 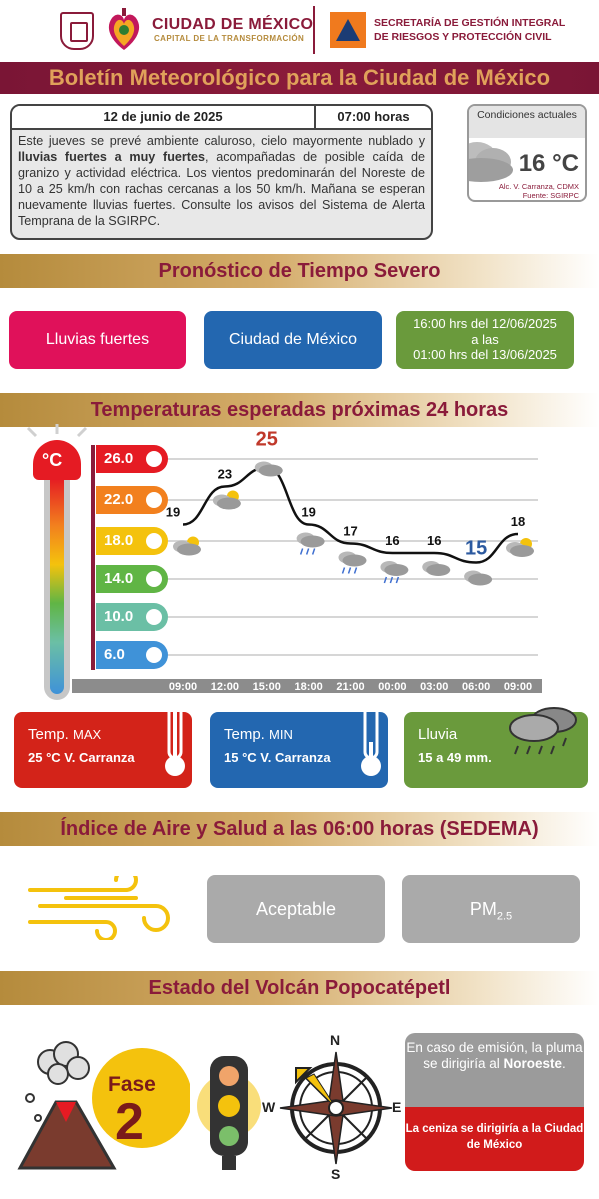 What do you see at coordinates (504, 916) in the screenshot?
I see `air-pollutant-sub: 2.5` at bounding box center [504, 916].